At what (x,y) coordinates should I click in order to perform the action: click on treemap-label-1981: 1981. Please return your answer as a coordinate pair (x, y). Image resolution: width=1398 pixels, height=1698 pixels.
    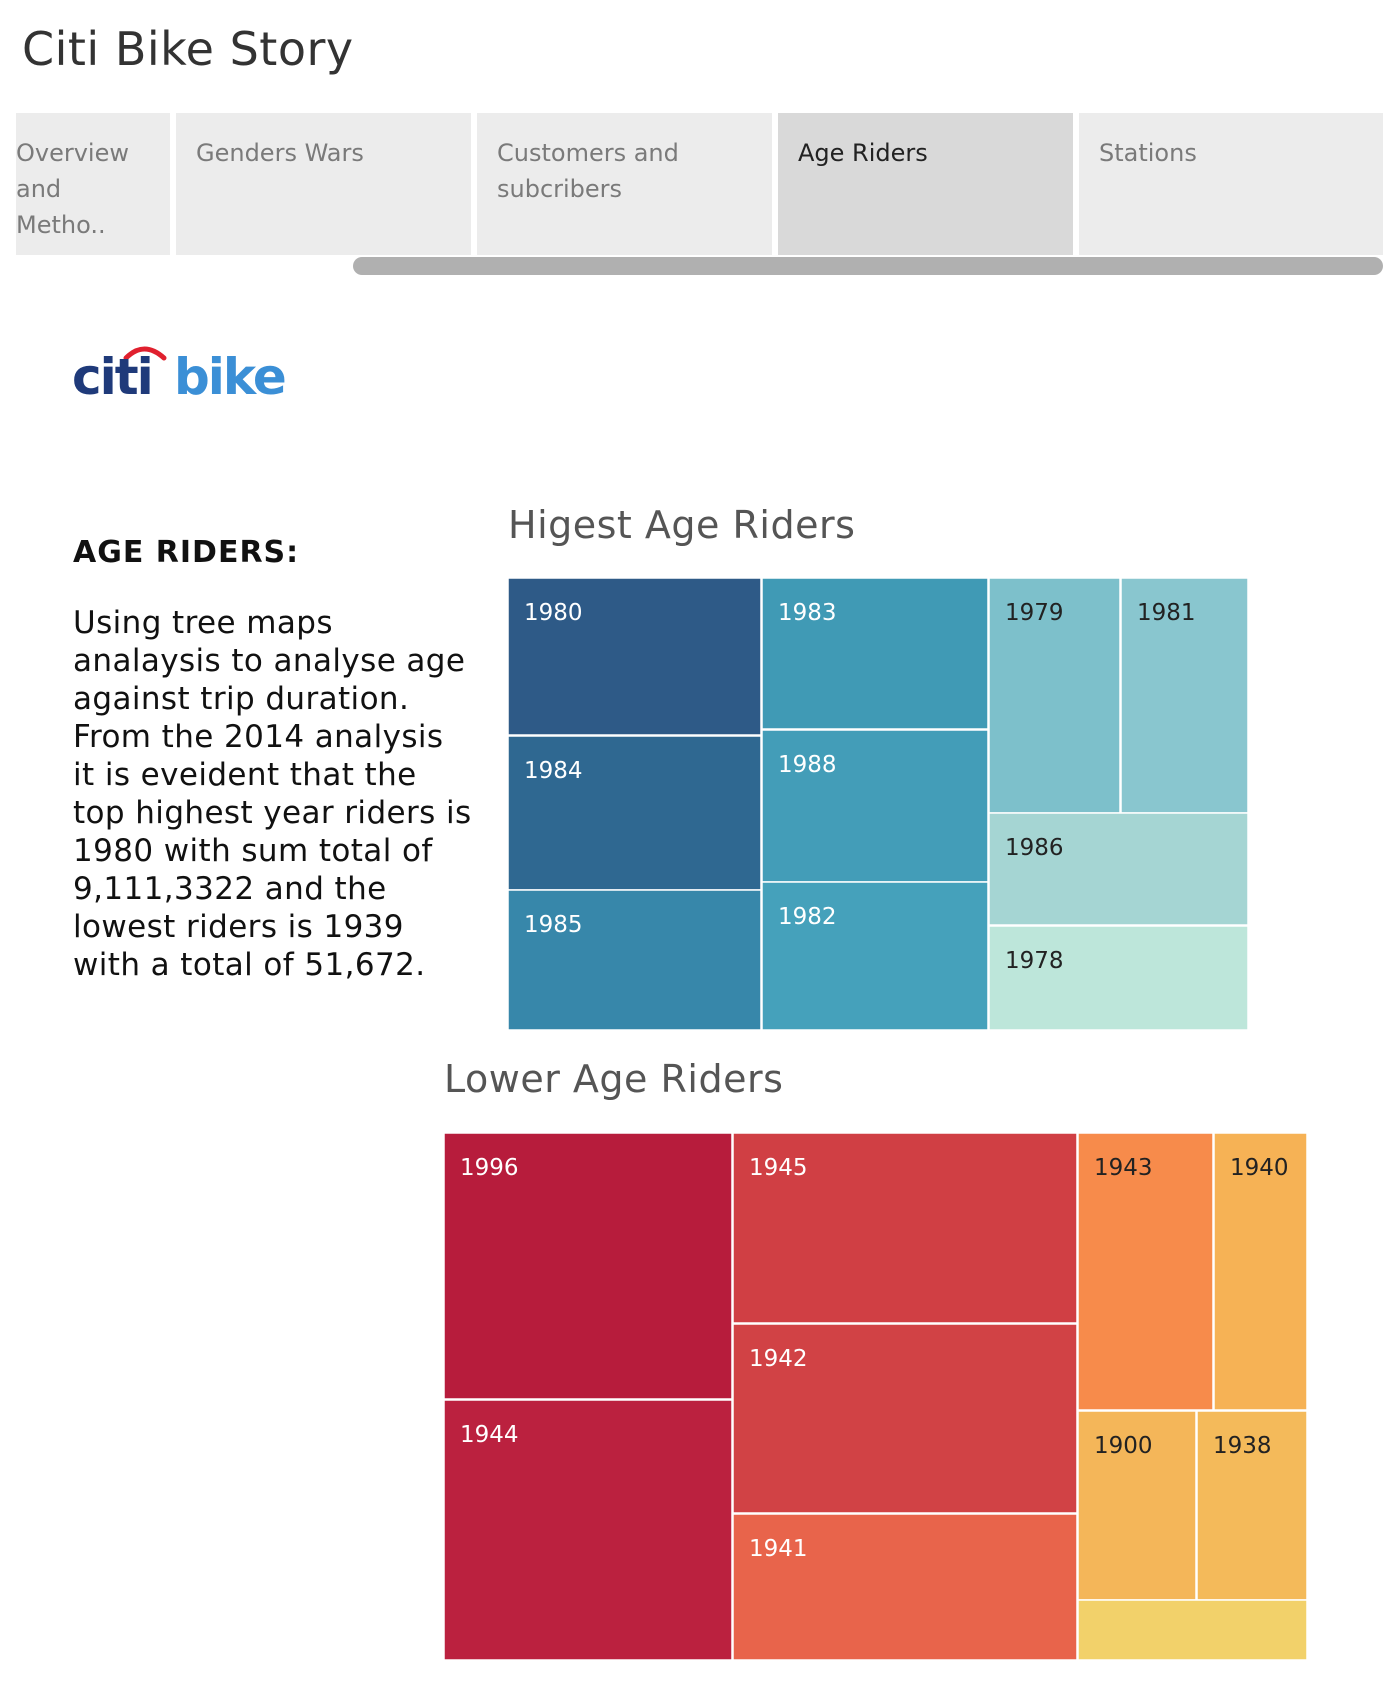
    Looking at the image, I should click on (1166, 613).